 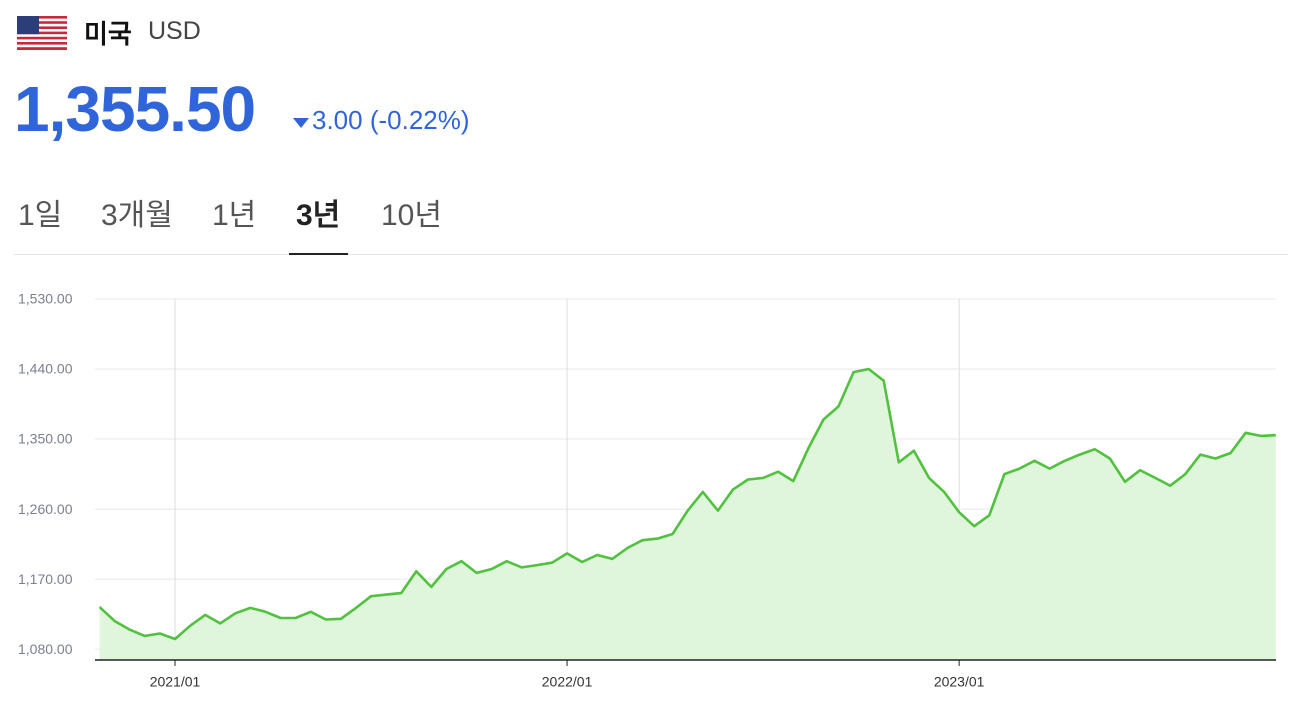 What do you see at coordinates (45, 579) in the screenshot?
I see `y-tick-label: 1,170.00` at bounding box center [45, 579].